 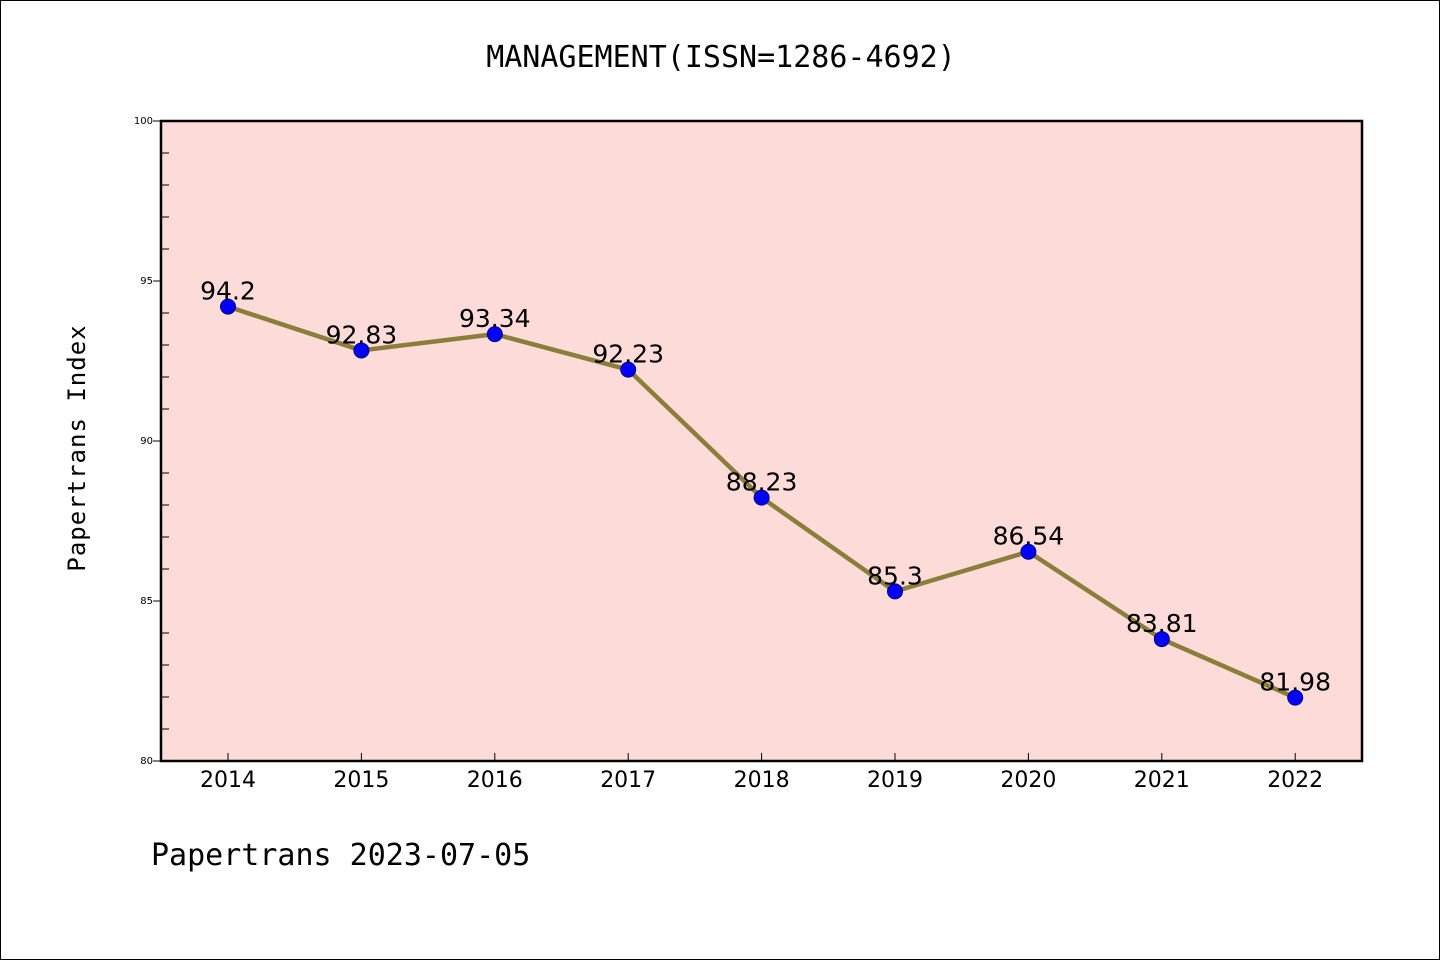 I want to click on data-label: 93.34, so click(x=495, y=318).